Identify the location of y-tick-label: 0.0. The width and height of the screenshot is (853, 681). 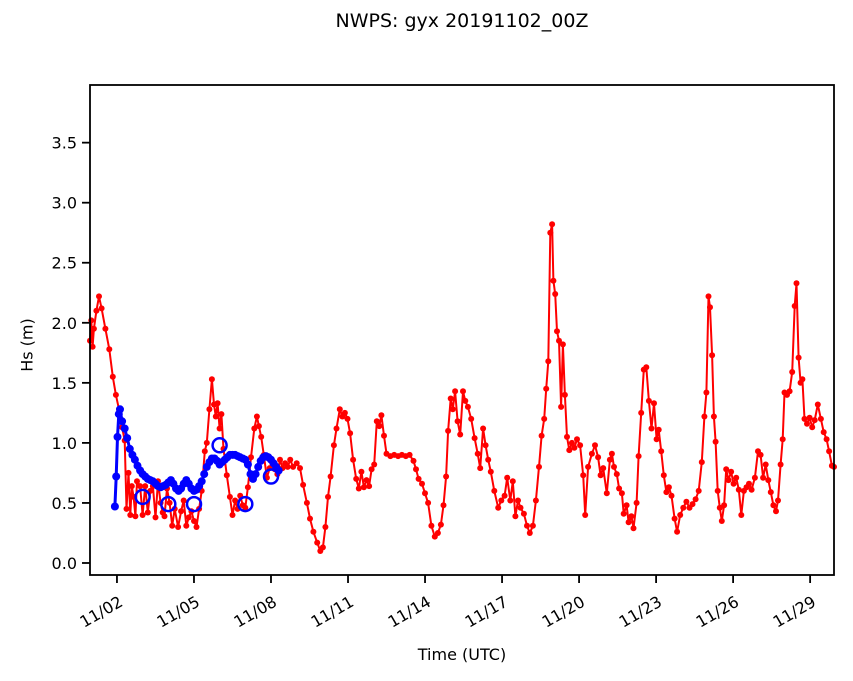
(64, 563).